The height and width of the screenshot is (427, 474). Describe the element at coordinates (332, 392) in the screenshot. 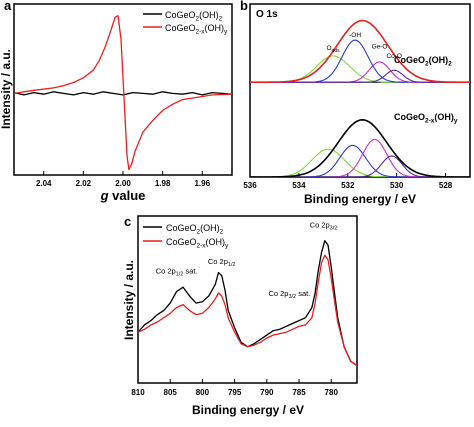

I see `panel-c-tick-label: 780` at that location.